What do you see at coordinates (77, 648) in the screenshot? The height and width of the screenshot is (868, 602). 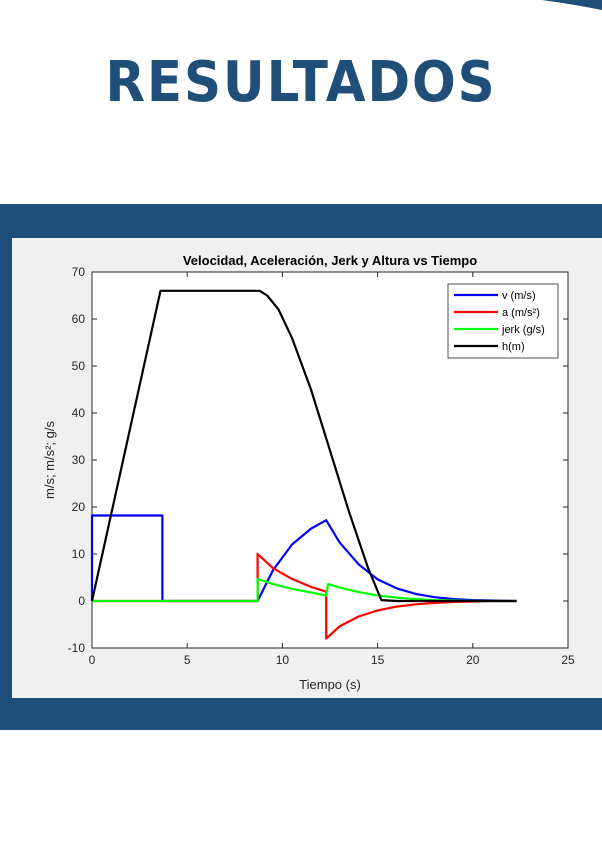 I see `y-tick-label: -10` at bounding box center [77, 648].